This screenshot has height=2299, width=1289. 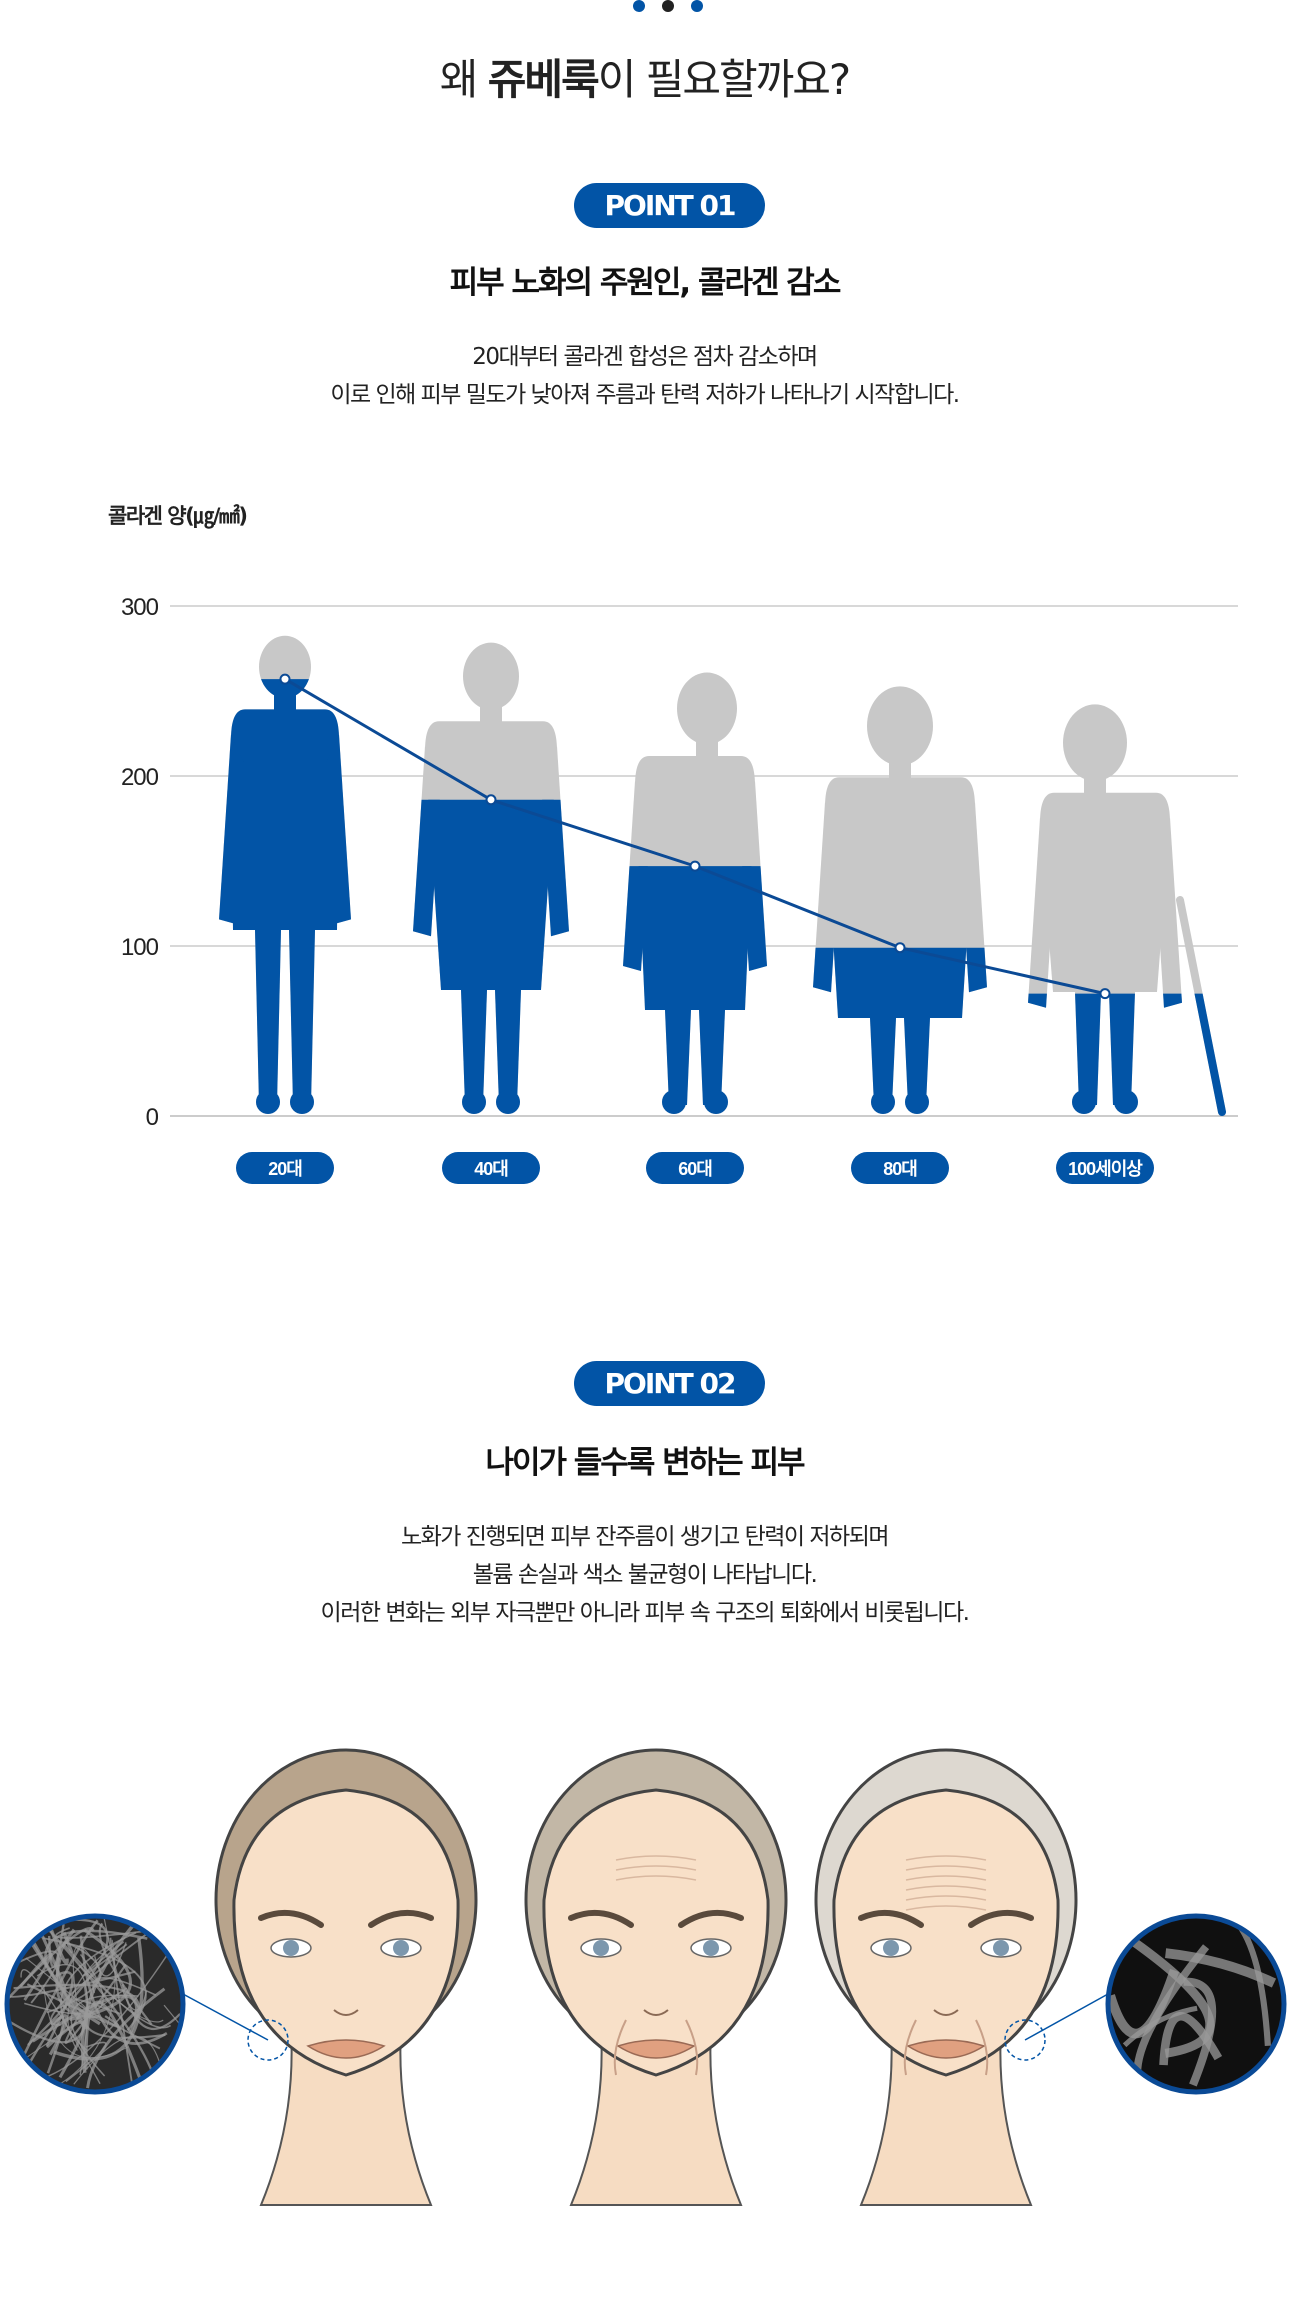 I want to click on silhouette-body, so click(x=285, y=819).